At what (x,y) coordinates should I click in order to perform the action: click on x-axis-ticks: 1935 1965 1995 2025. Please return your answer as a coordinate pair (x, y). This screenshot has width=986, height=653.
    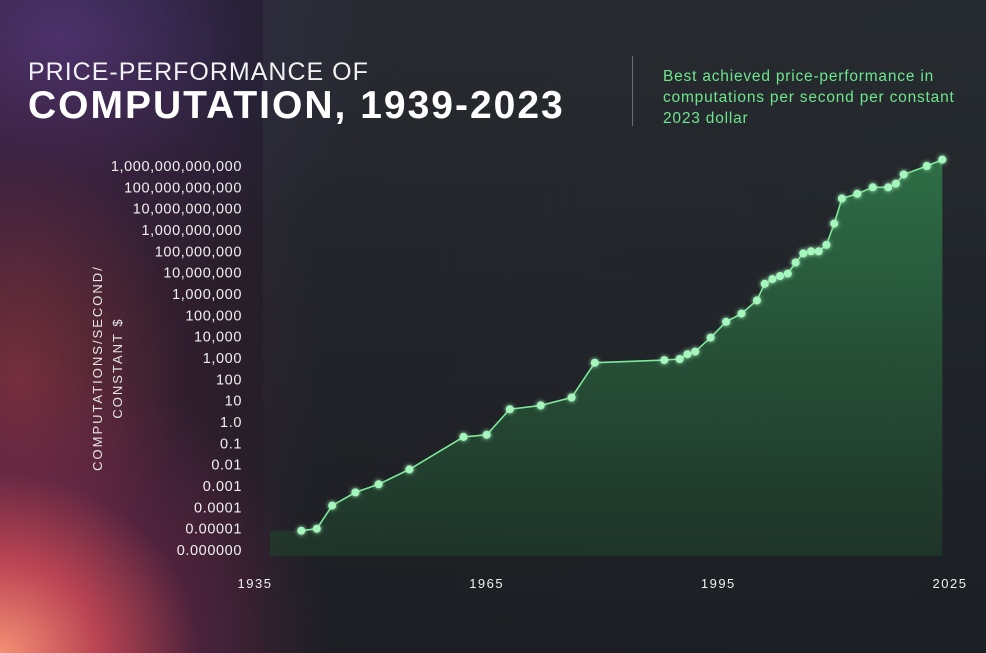
    Looking at the image, I should click on (603, 583).